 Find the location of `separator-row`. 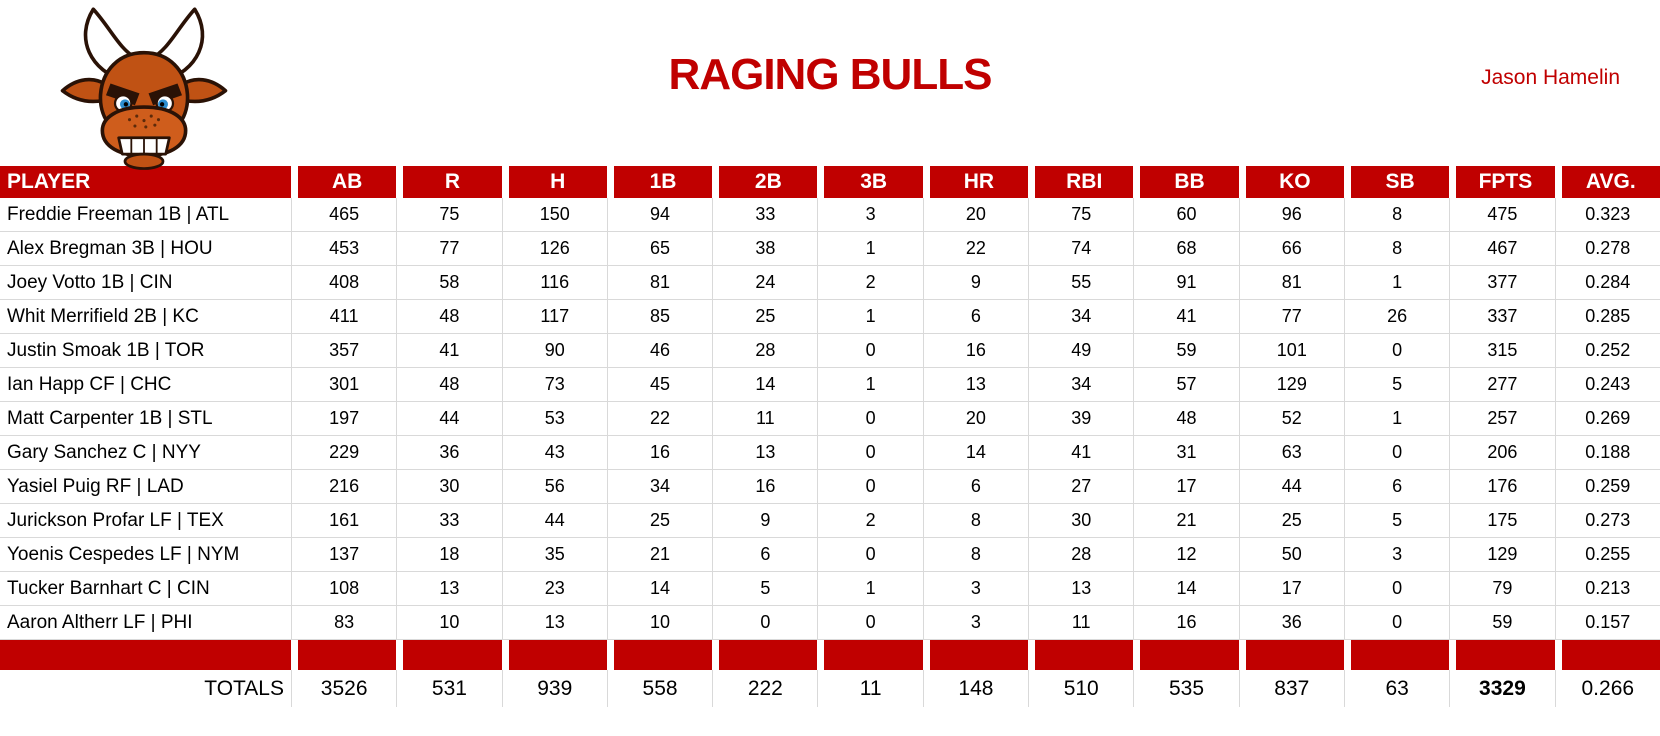

separator-row is located at coordinates (830, 655).